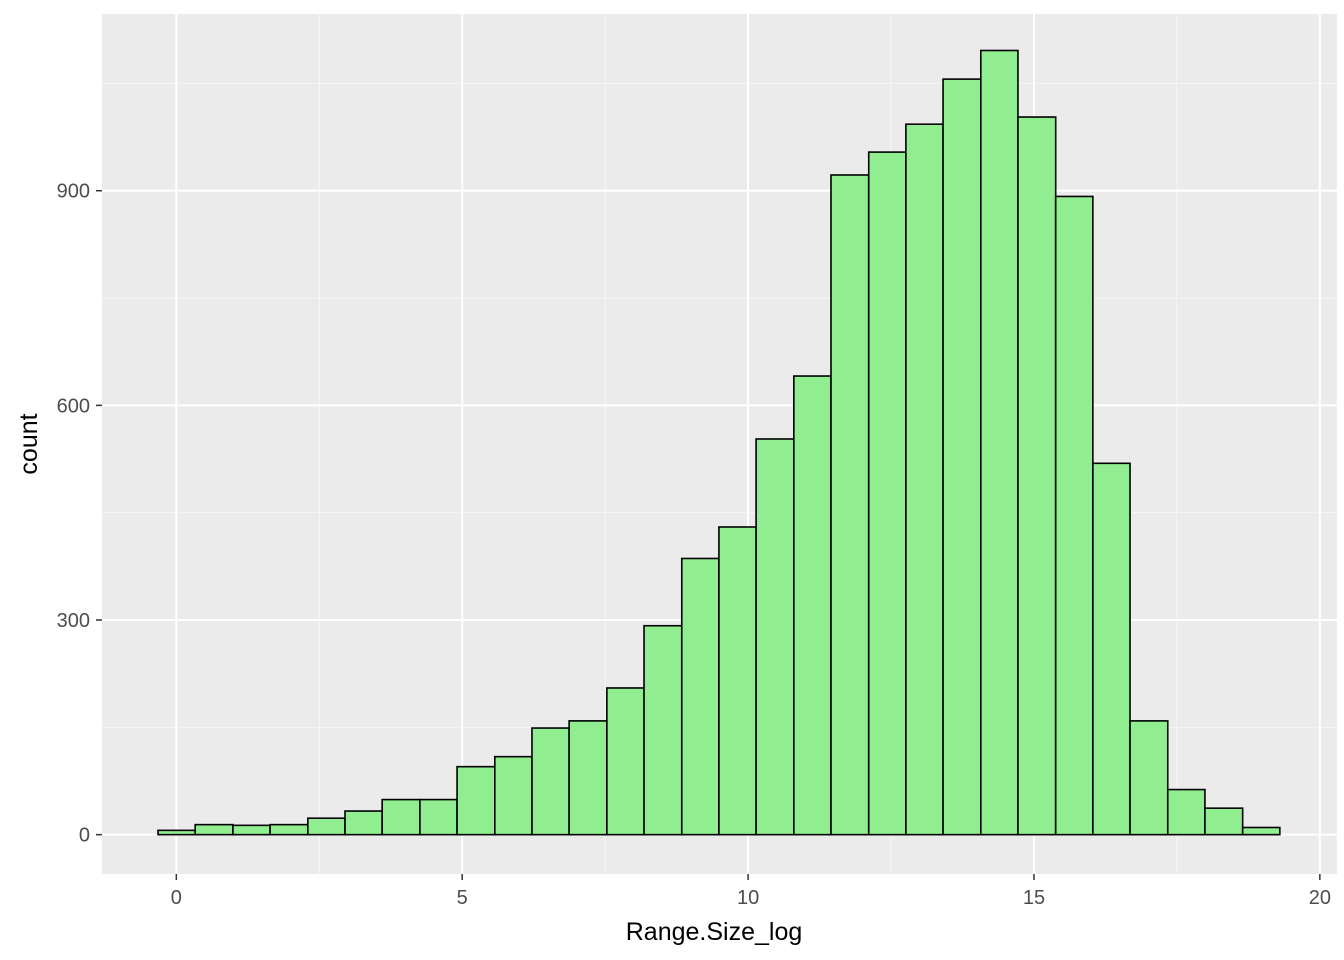 The image size is (1344, 960). I want to click on x-axis-ticks: 0 5 10 15 20, so click(751, 891).